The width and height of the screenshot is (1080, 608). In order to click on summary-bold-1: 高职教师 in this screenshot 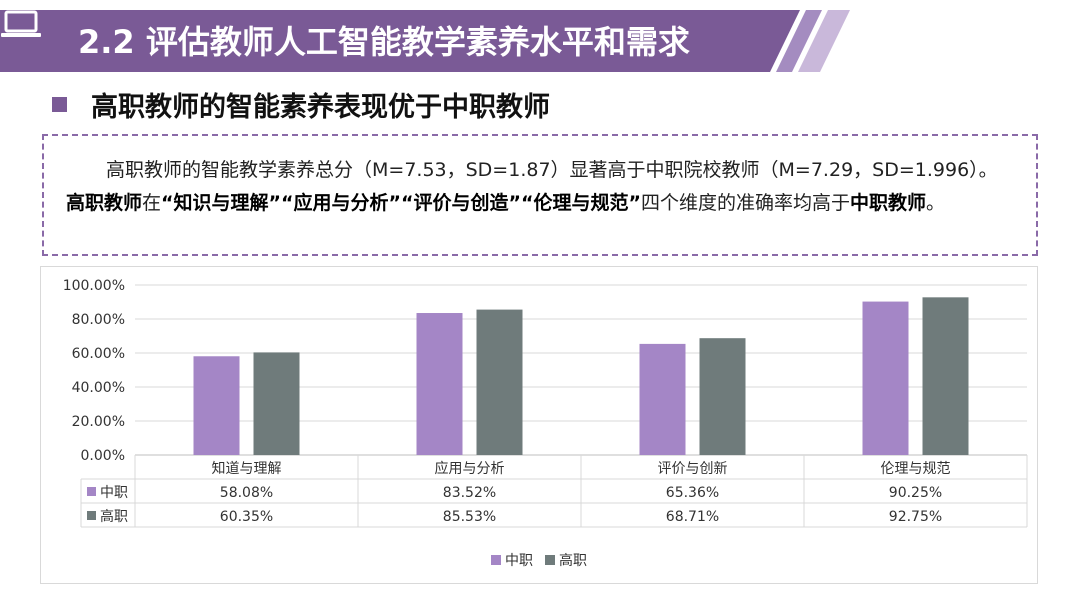, I will do `click(104, 203)`.